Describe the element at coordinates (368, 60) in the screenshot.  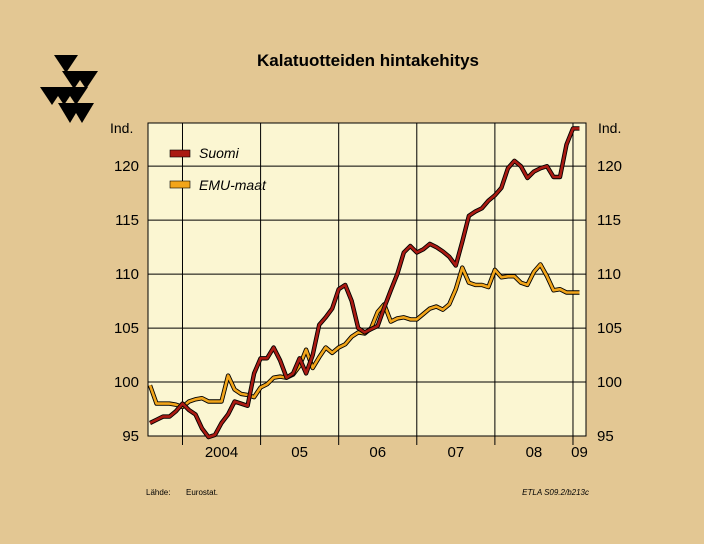
I see `chart-title: Kalatuotteiden hintakehitys` at that location.